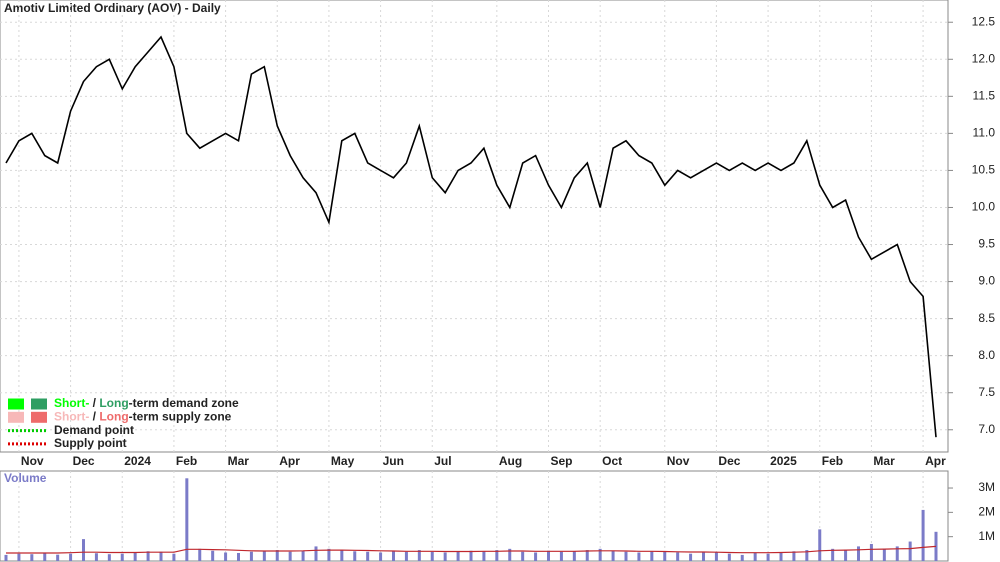 Image resolution: width=1000 pixels, height=562 pixels. I want to click on x-tick-label: 2024, so click(137, 461).